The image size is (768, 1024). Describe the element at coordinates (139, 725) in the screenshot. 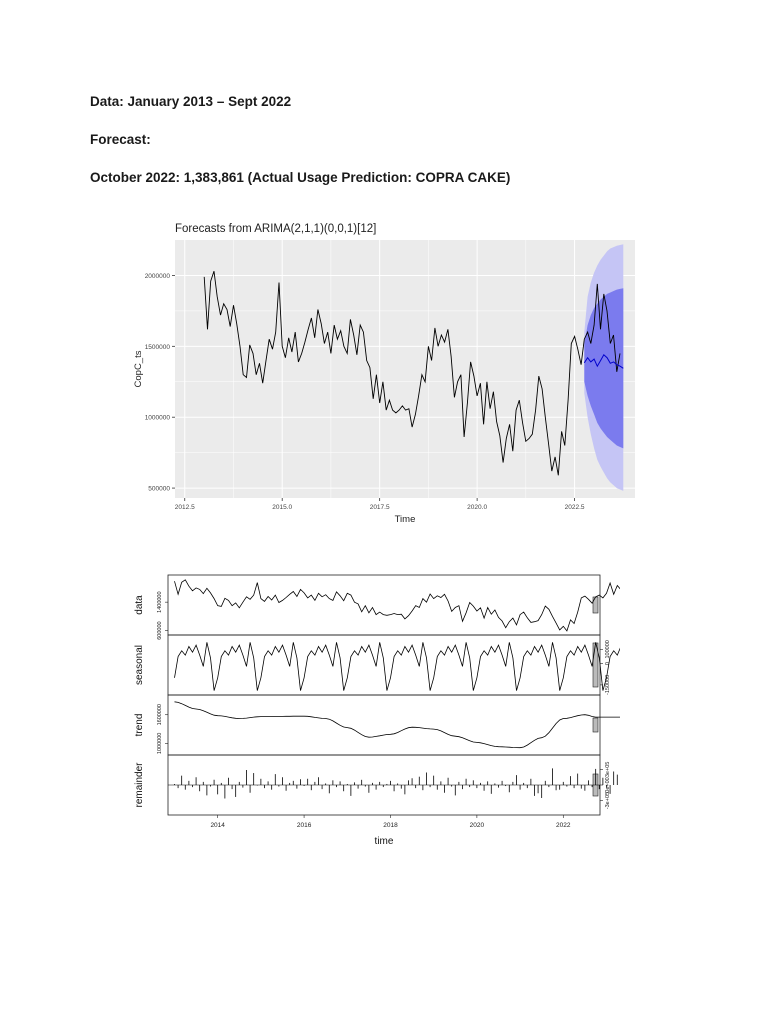

I see `panel-label: trend` at that location.